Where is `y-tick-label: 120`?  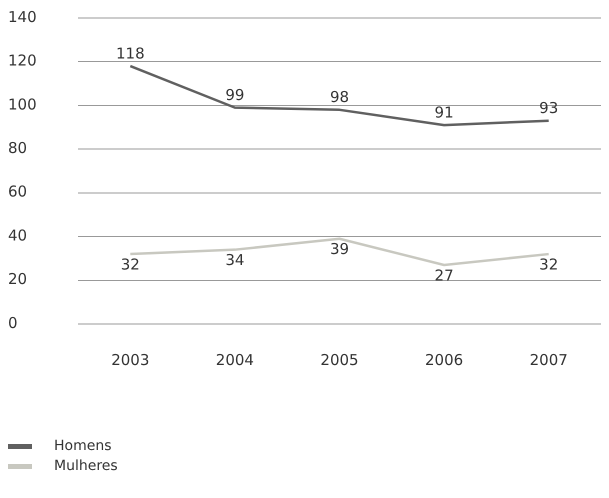
y-tick-label: 120 is located at coordinates (22, 61).